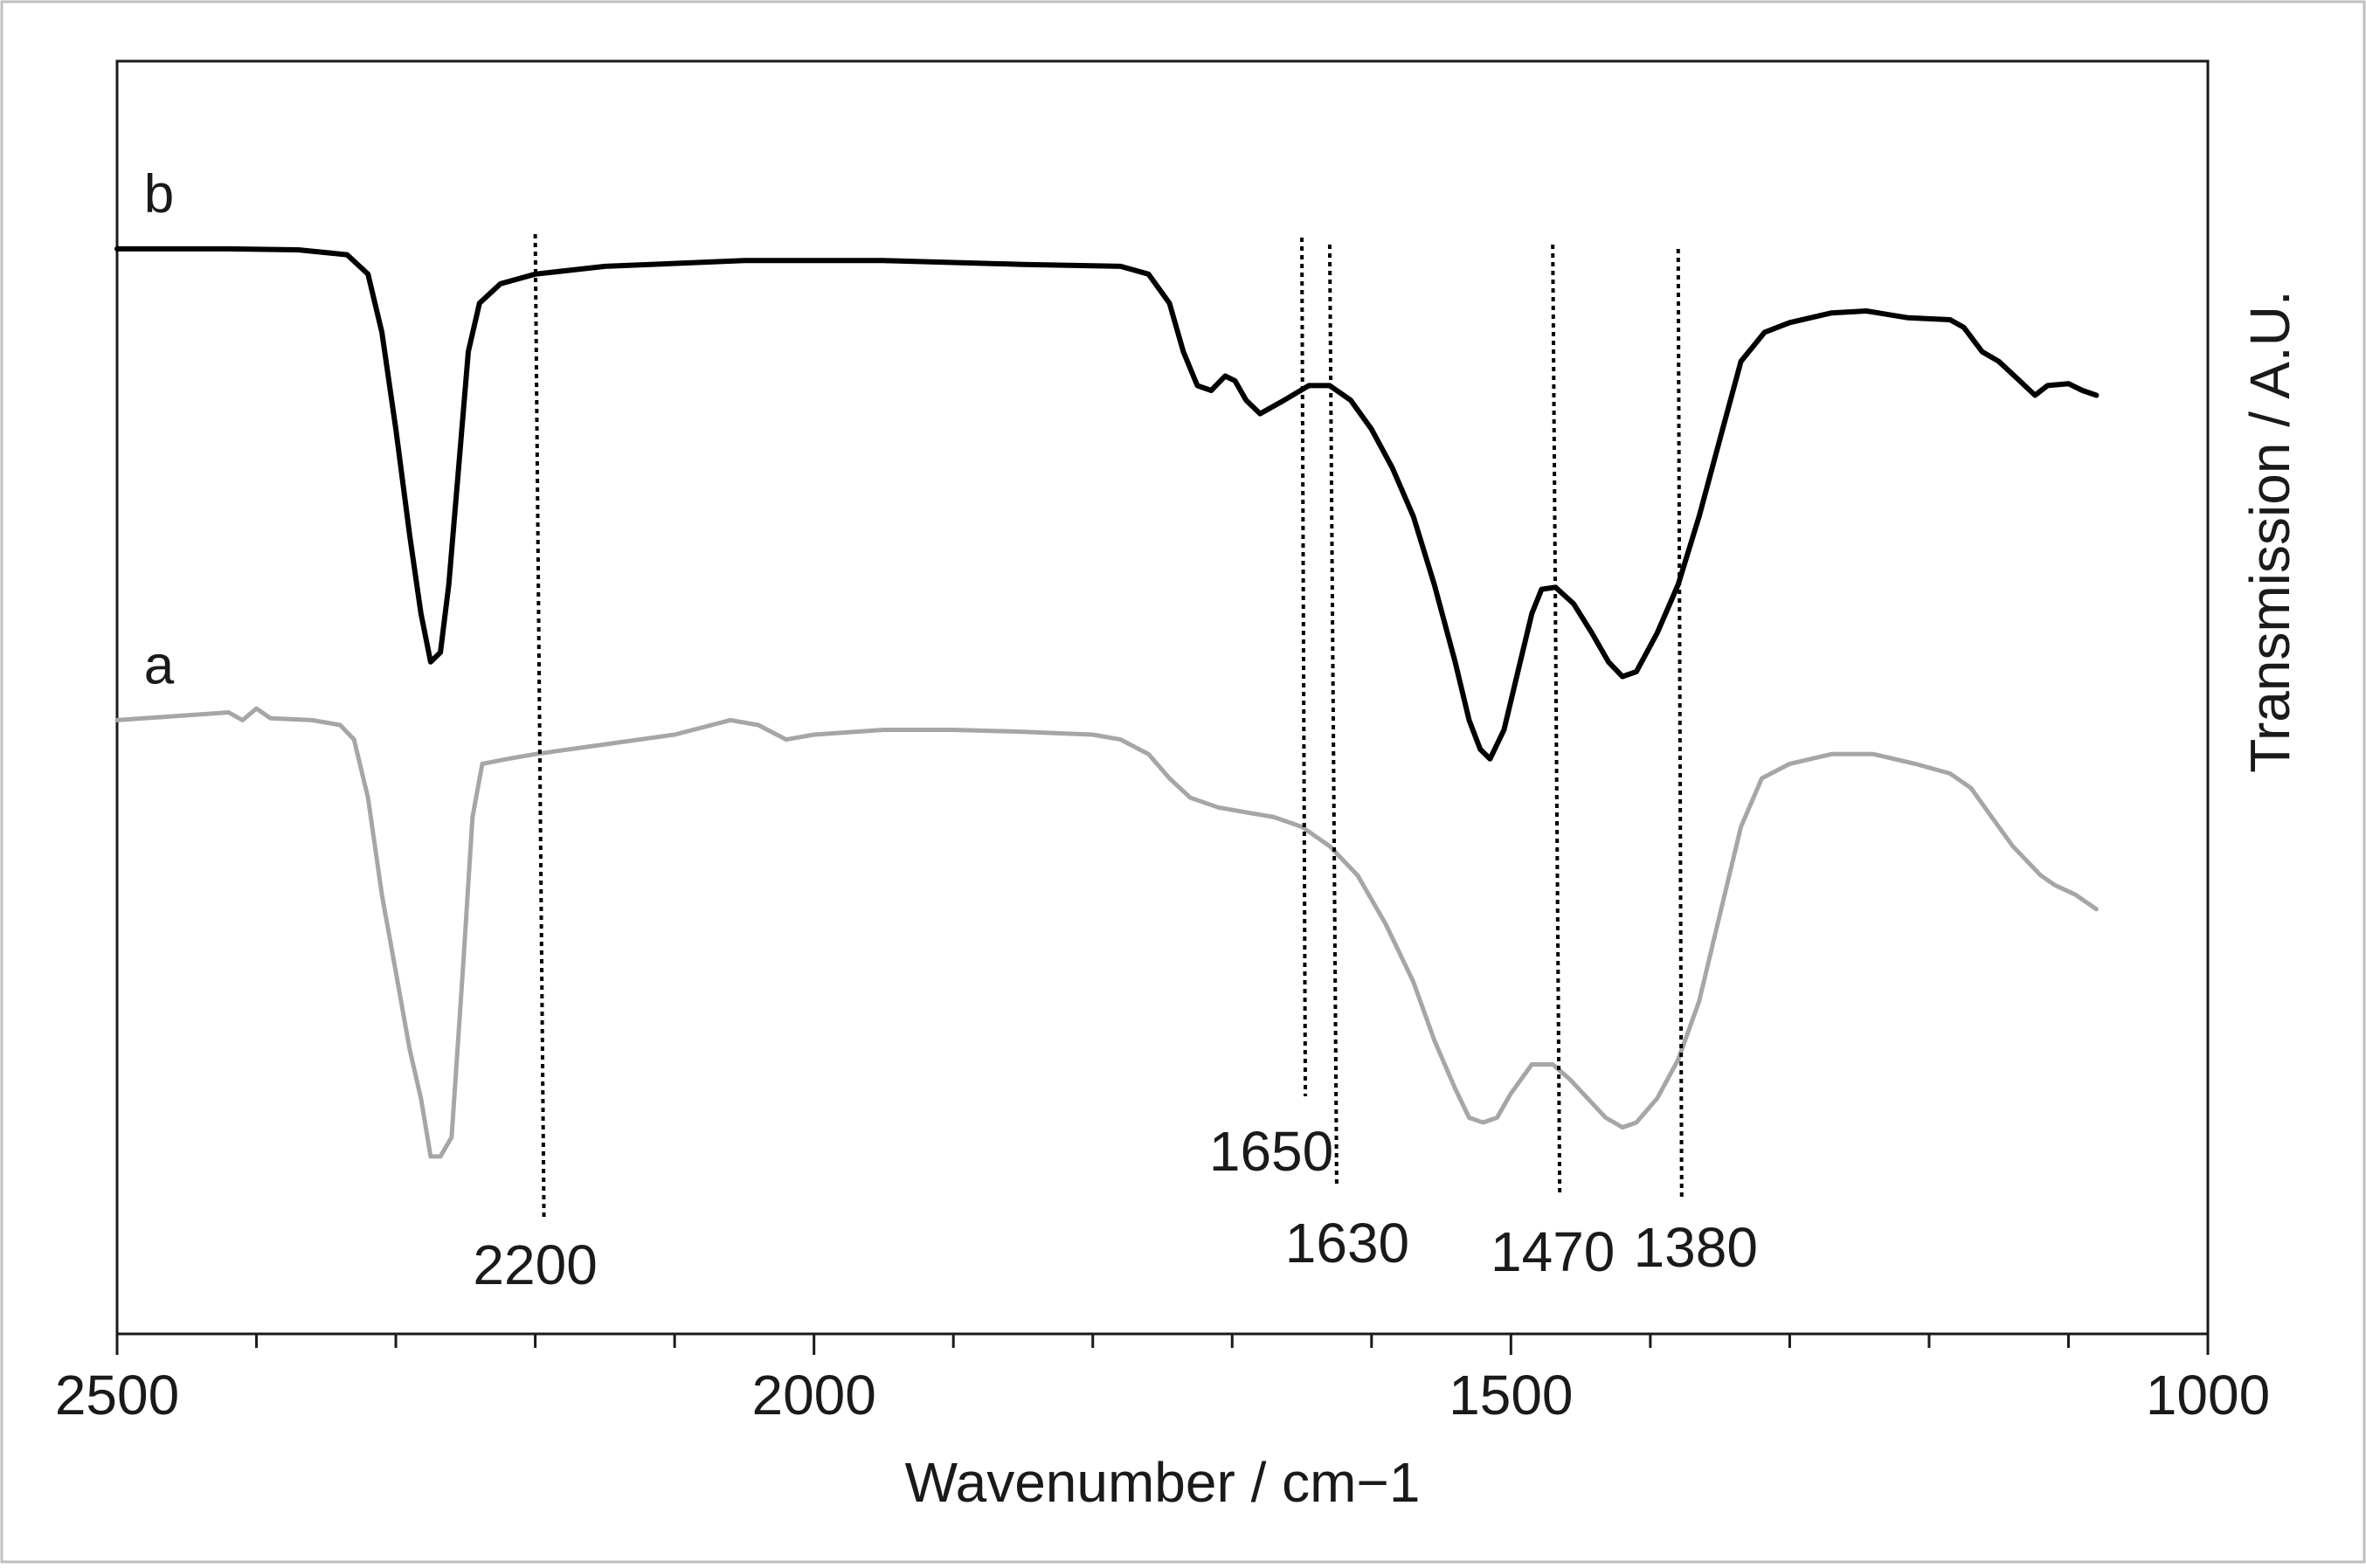  I want to click on x-tick-label-2000: 2000, so click(813, 1395).